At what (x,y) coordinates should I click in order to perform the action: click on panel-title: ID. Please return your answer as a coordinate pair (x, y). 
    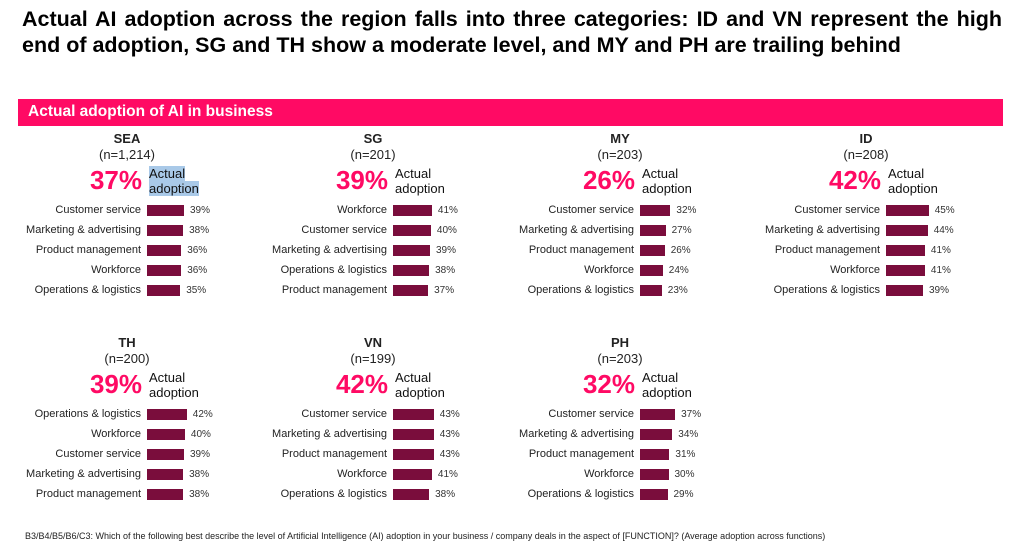
    Looking at the image, I should click on (866, 138).